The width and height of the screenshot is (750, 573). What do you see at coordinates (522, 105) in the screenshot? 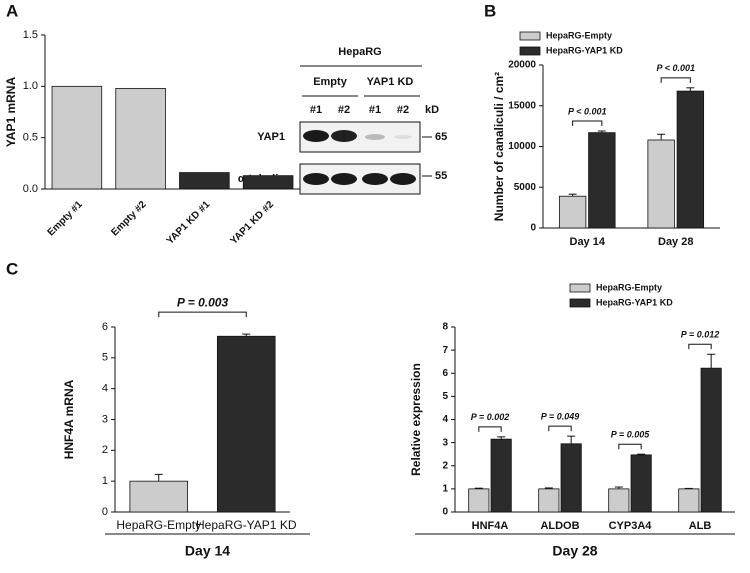
I see `y-tick-label: 15000` at bounding box center [522, 105].